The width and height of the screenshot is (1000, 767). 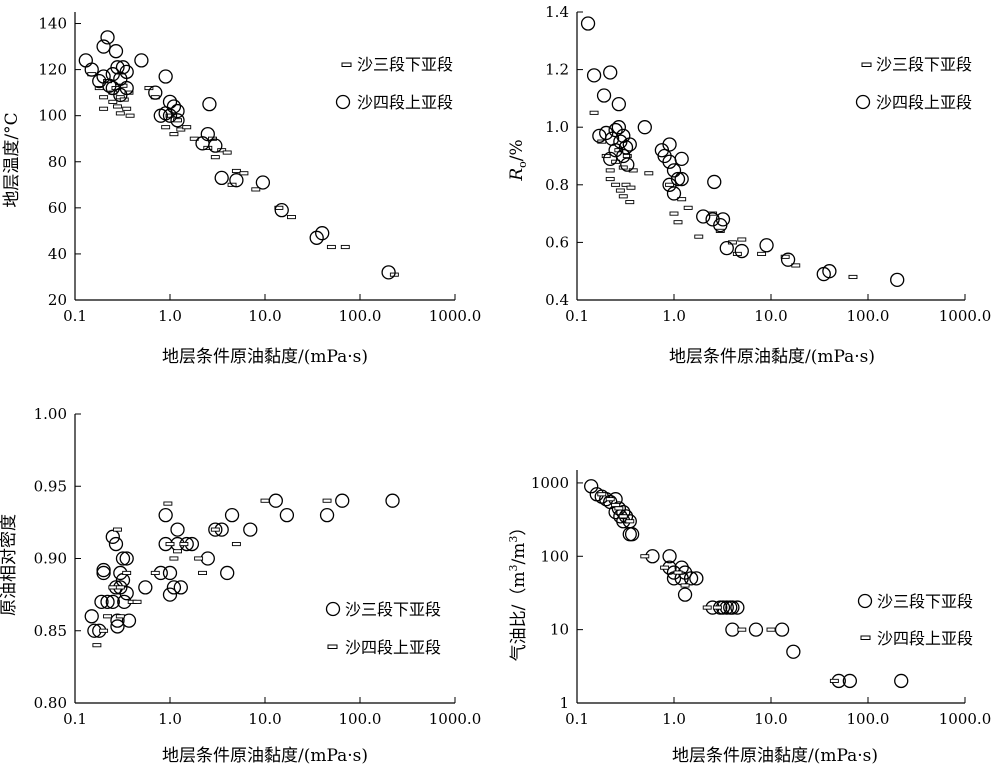 What do you see at coordinates (518, 590) in the screenshot?
I see `gor-y-axis-label: 气油比/（m3/m3）` at bounding box center [518, 590].